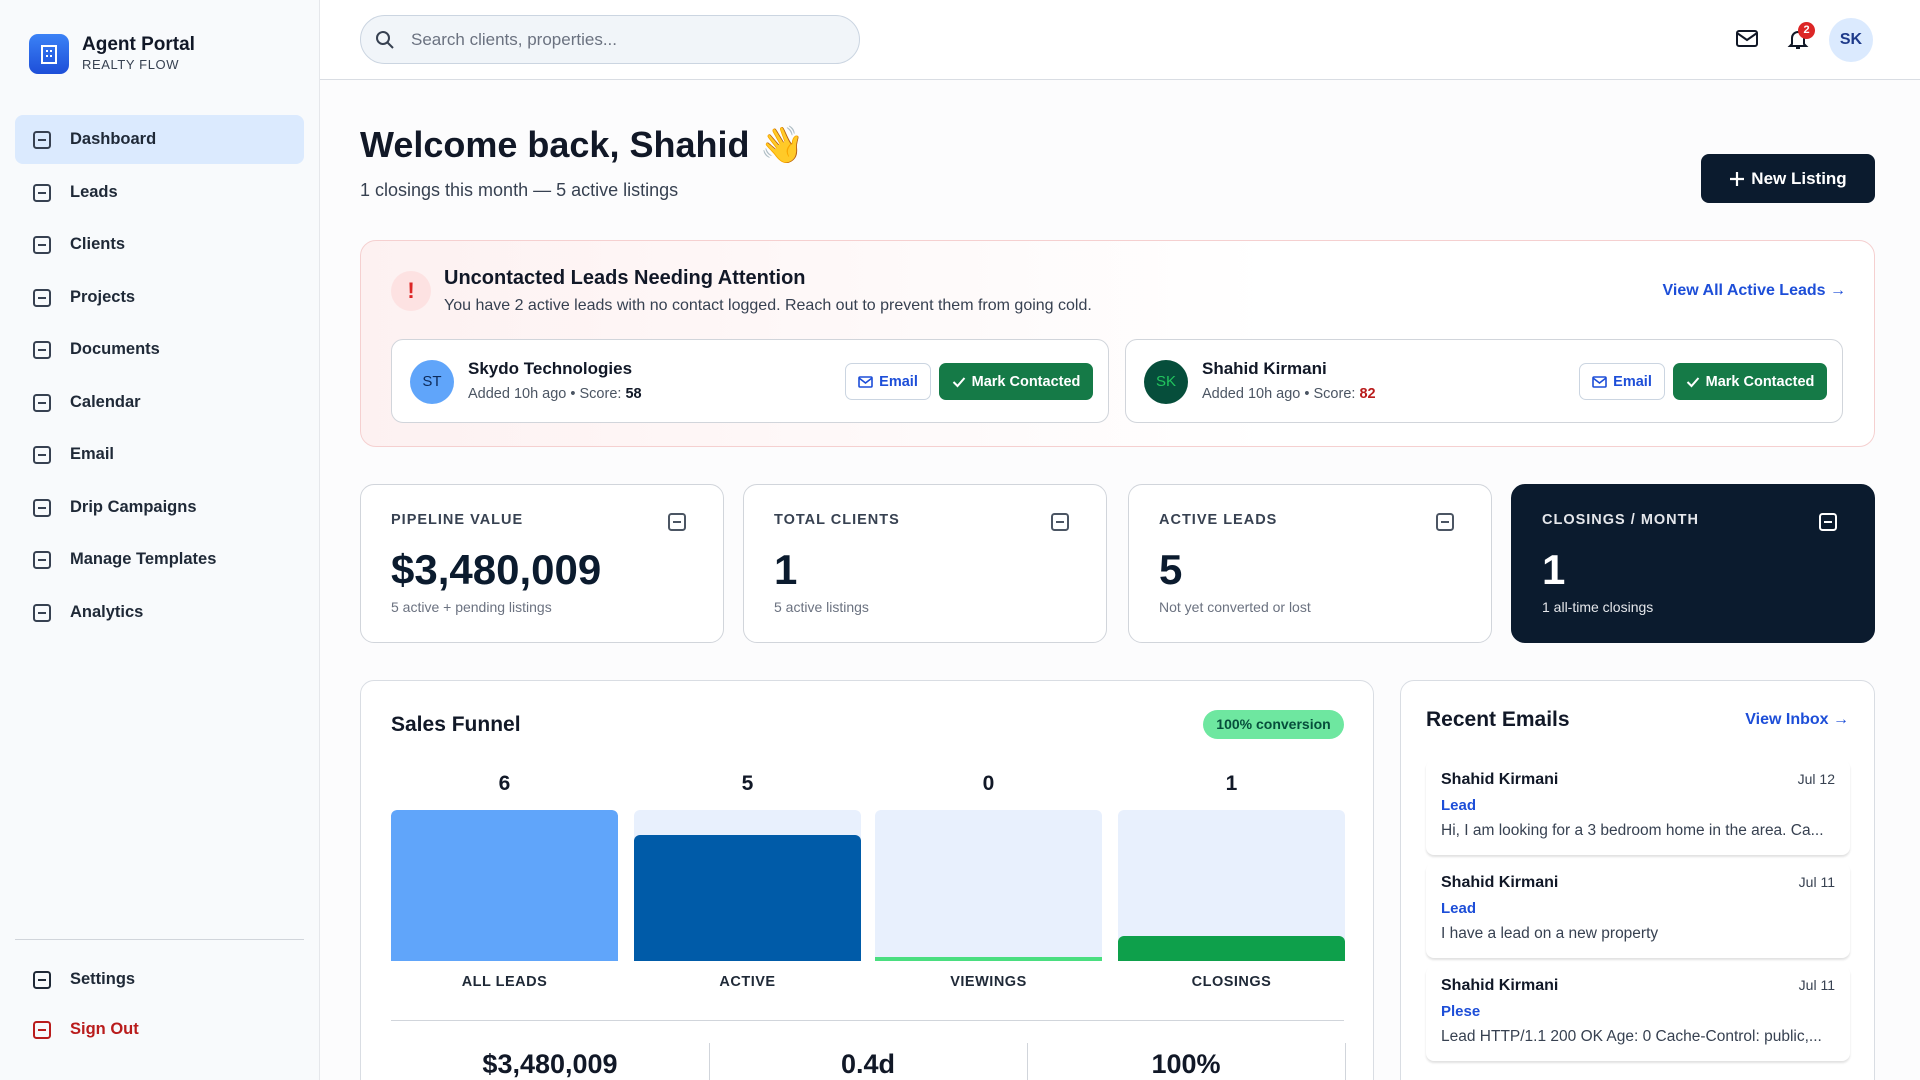  I want to click on email-date: Jul 11, so click(1816, 882).